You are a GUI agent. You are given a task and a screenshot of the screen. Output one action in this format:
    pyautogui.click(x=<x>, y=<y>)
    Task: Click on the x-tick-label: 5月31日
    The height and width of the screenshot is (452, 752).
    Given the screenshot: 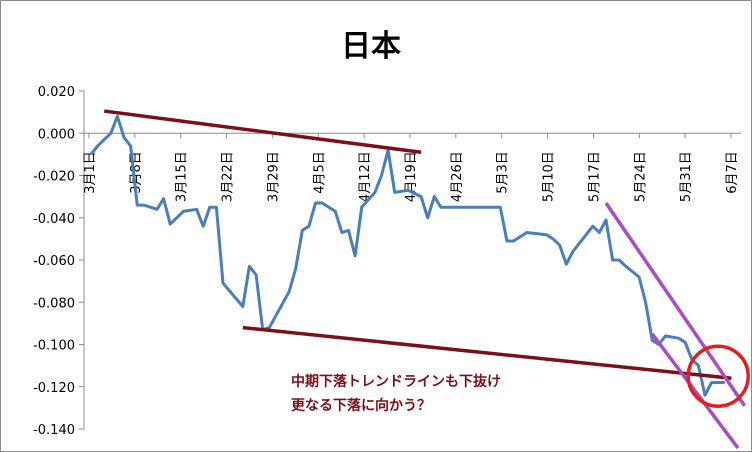 What is the action you would take?
    pyautogui.click(x=686, y=176)
    